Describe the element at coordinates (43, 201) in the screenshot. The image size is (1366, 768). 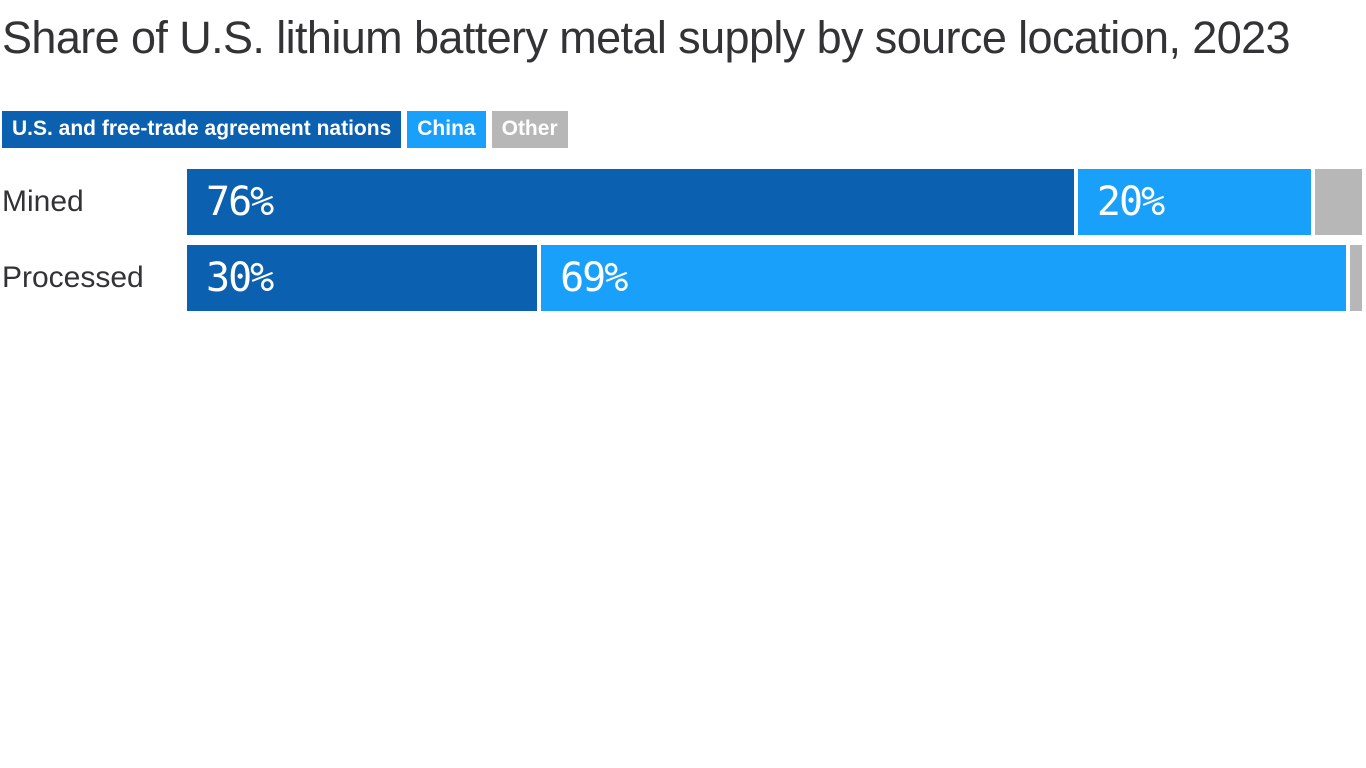
I see `row-label: Mined` at that location.